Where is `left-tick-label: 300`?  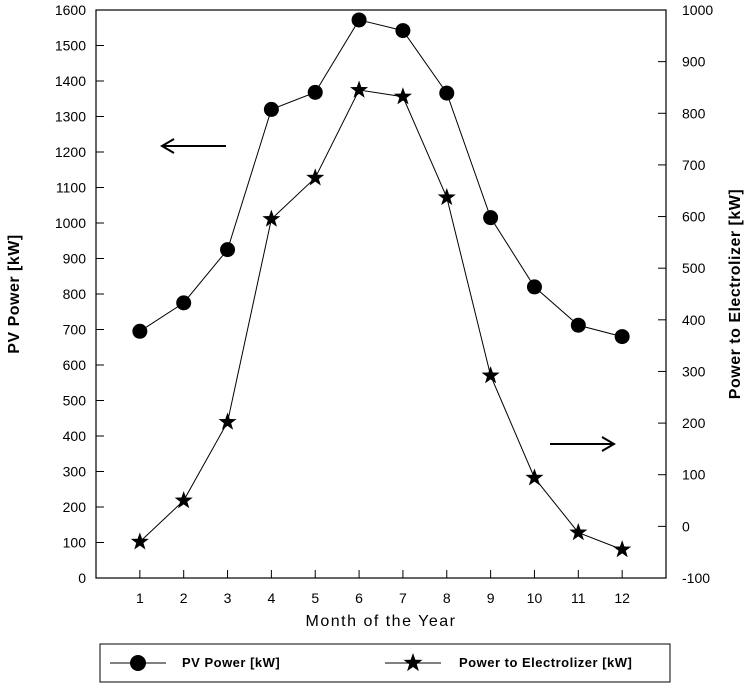
left-tick-label: 300 is located at coordinates (75, 472).